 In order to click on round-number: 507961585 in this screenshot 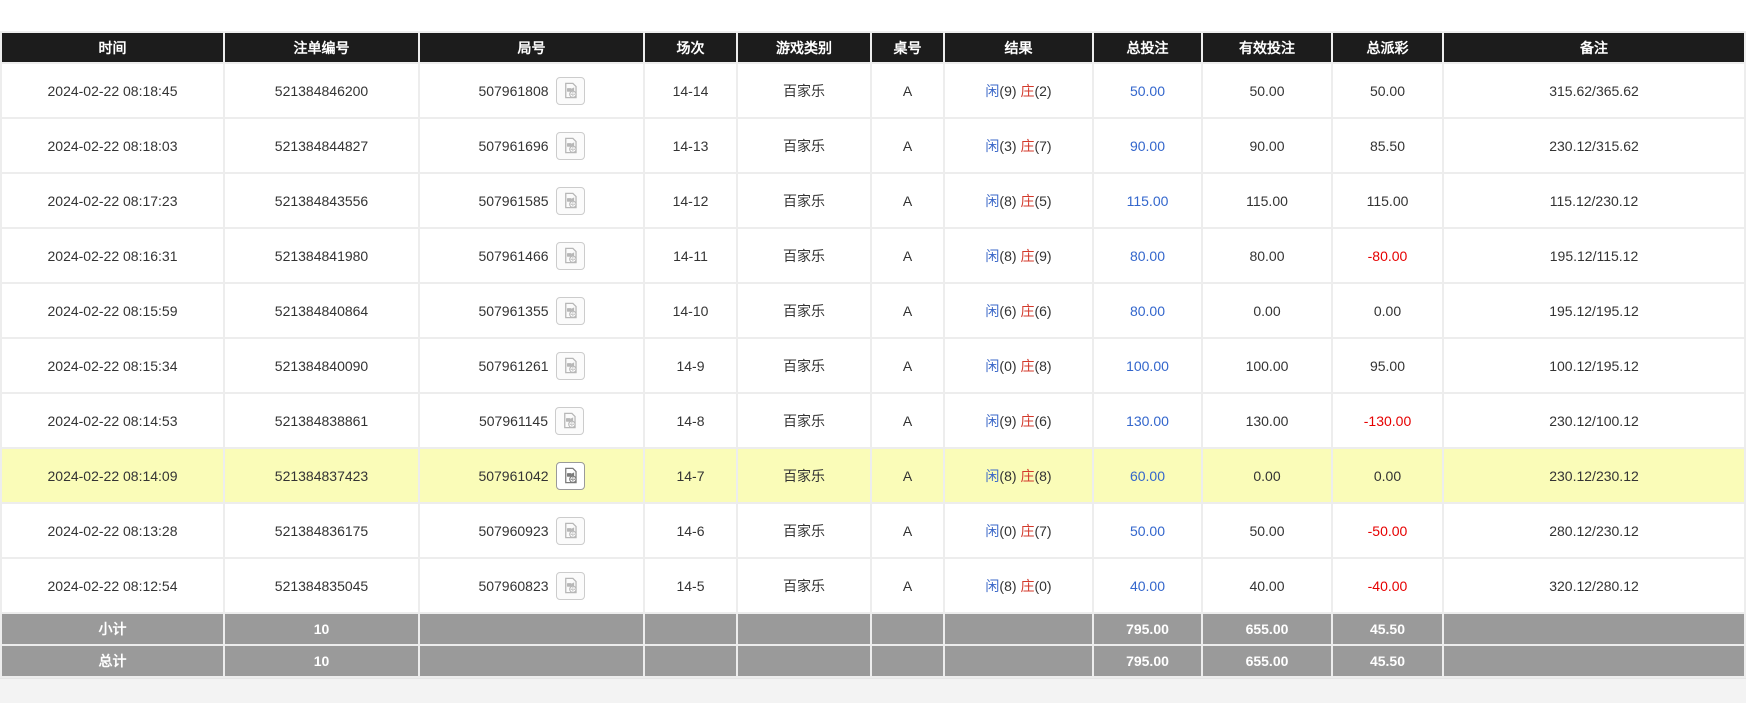, I will do `click(513, 200)`.